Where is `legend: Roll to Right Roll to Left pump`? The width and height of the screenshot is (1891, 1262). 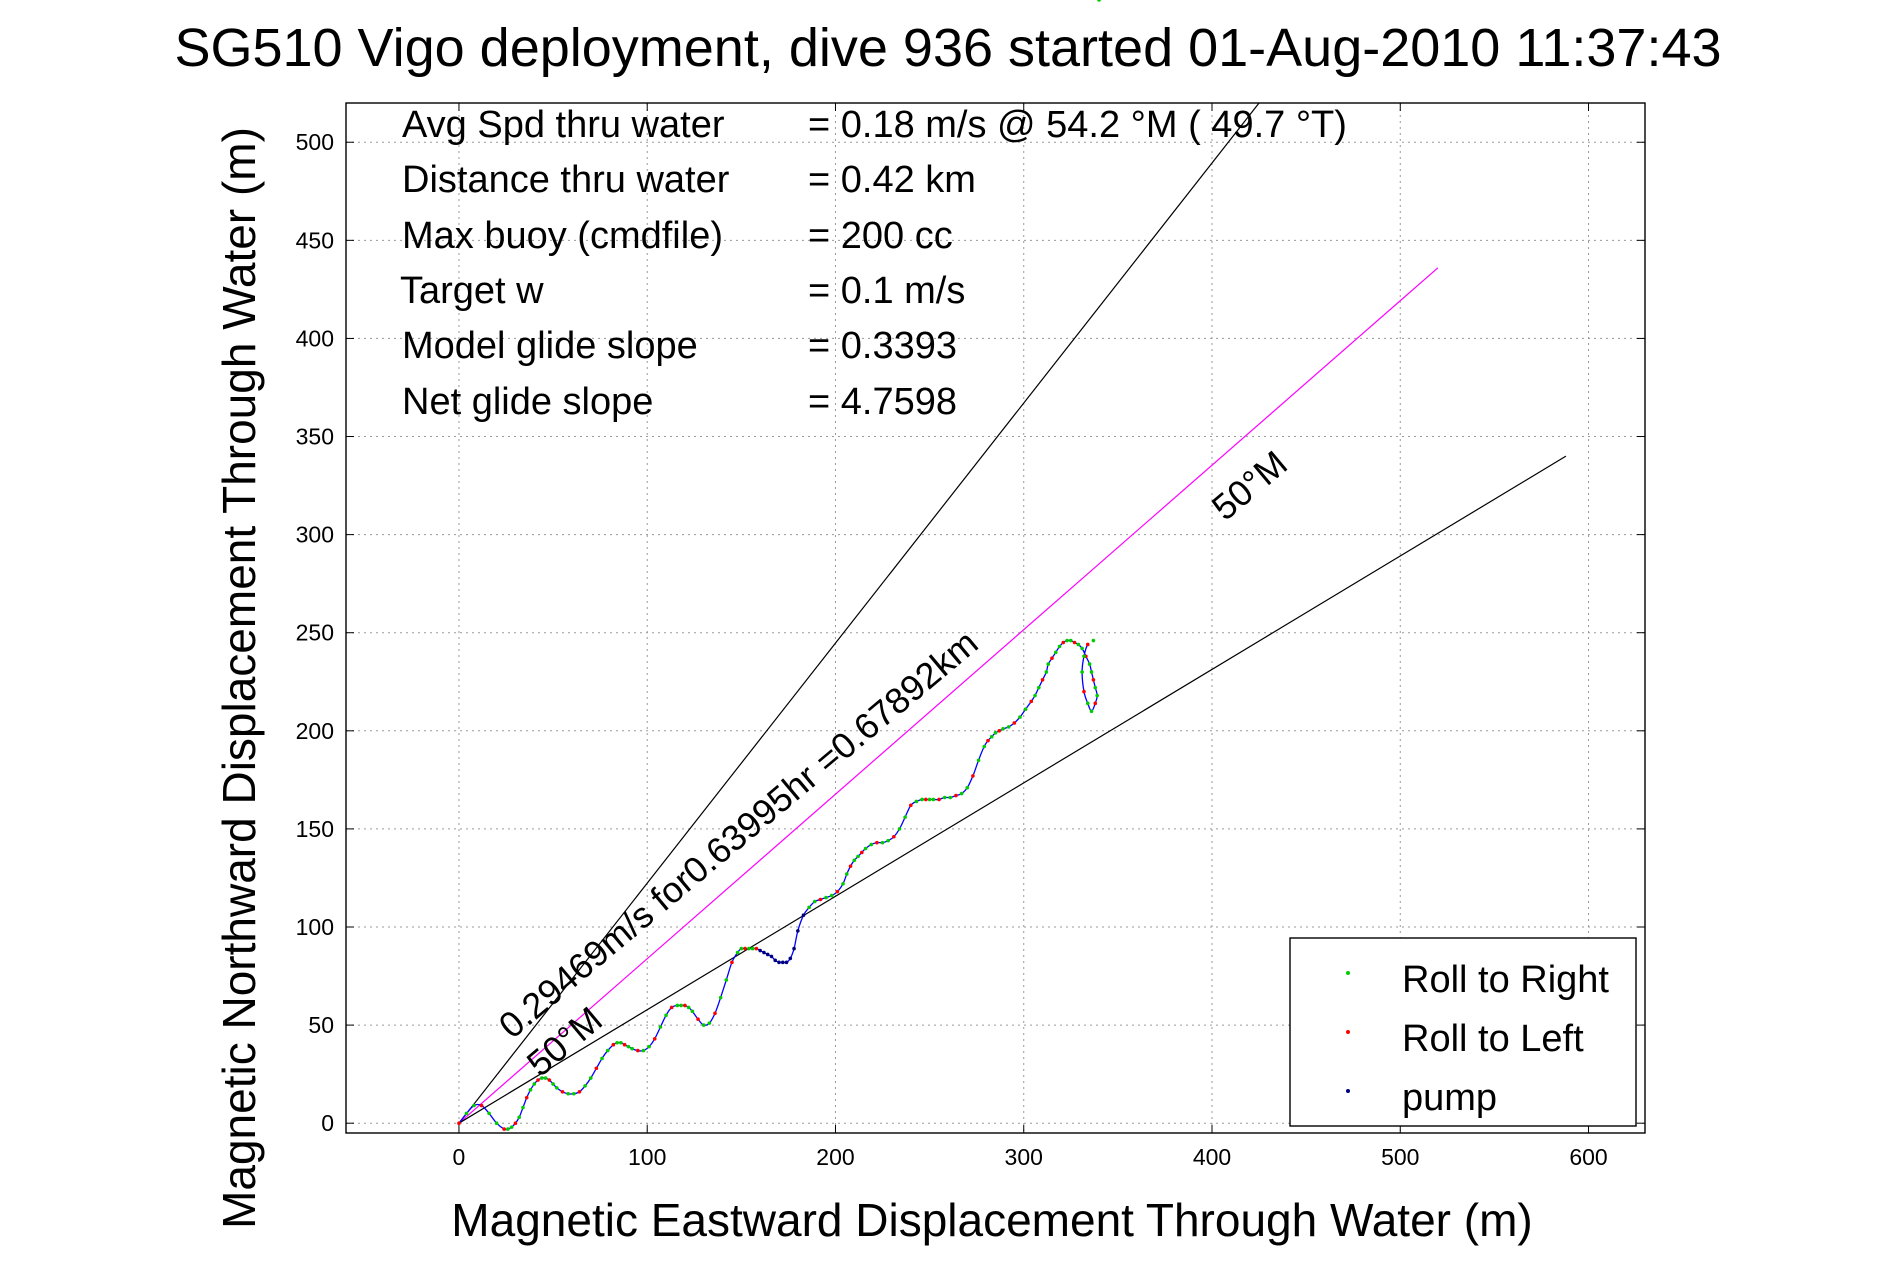
legend: Roll to Right Roll to Left pump is located at coordinates (1463, 1032).